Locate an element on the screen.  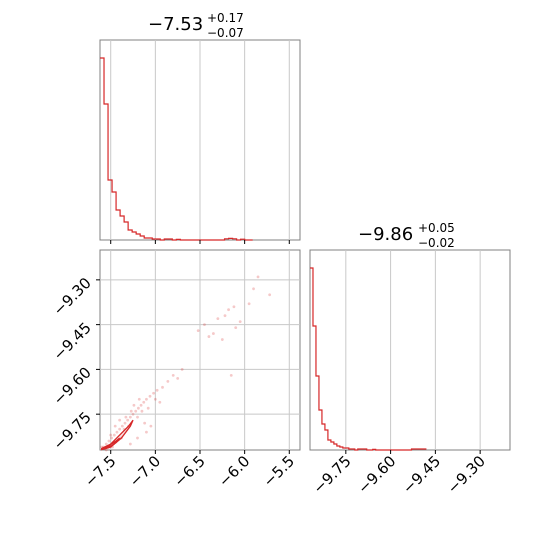
p2-x-tick-label: −9.60 is located at coordinates (376, 474).